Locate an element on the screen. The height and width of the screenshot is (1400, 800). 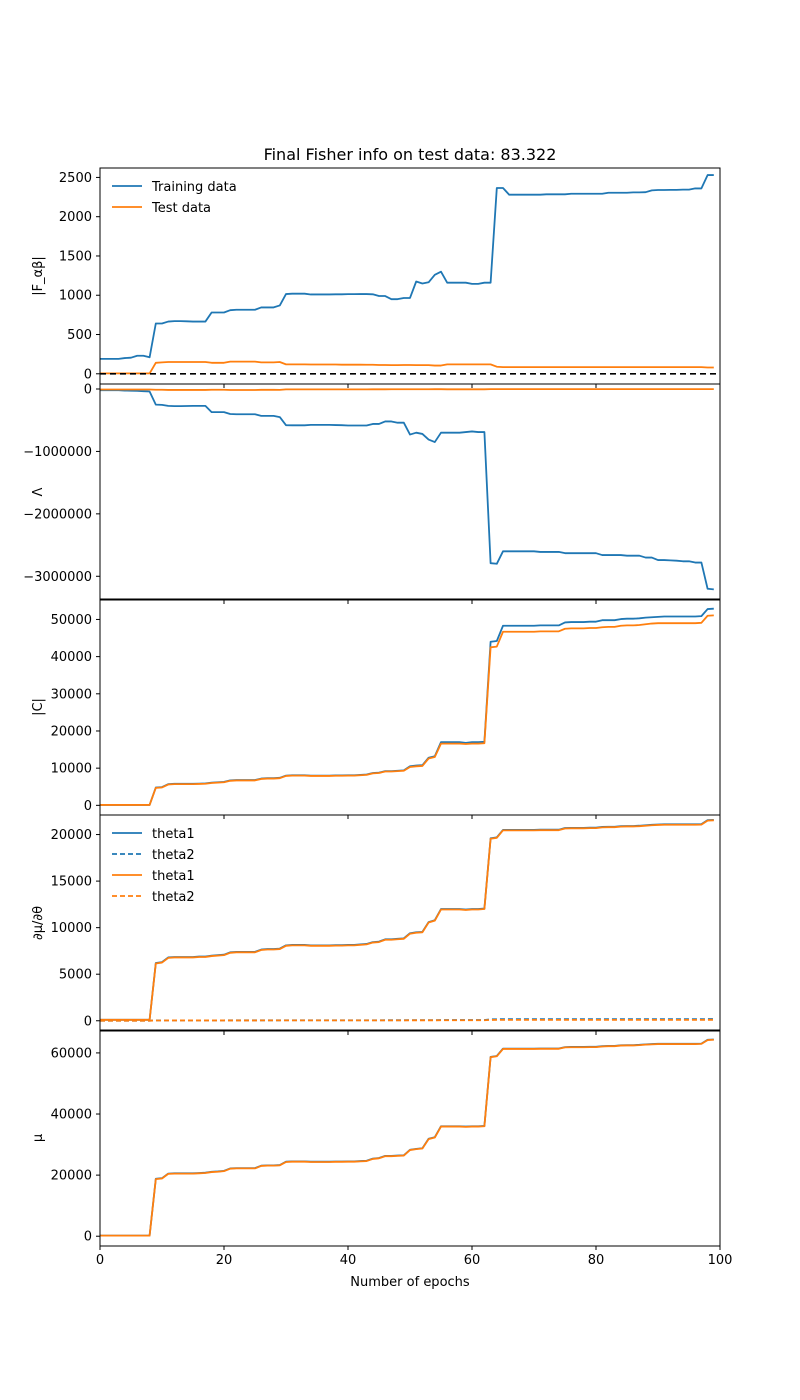
panel-3-y-tick-label-4: 30000 is located at coordinates (71, 694).